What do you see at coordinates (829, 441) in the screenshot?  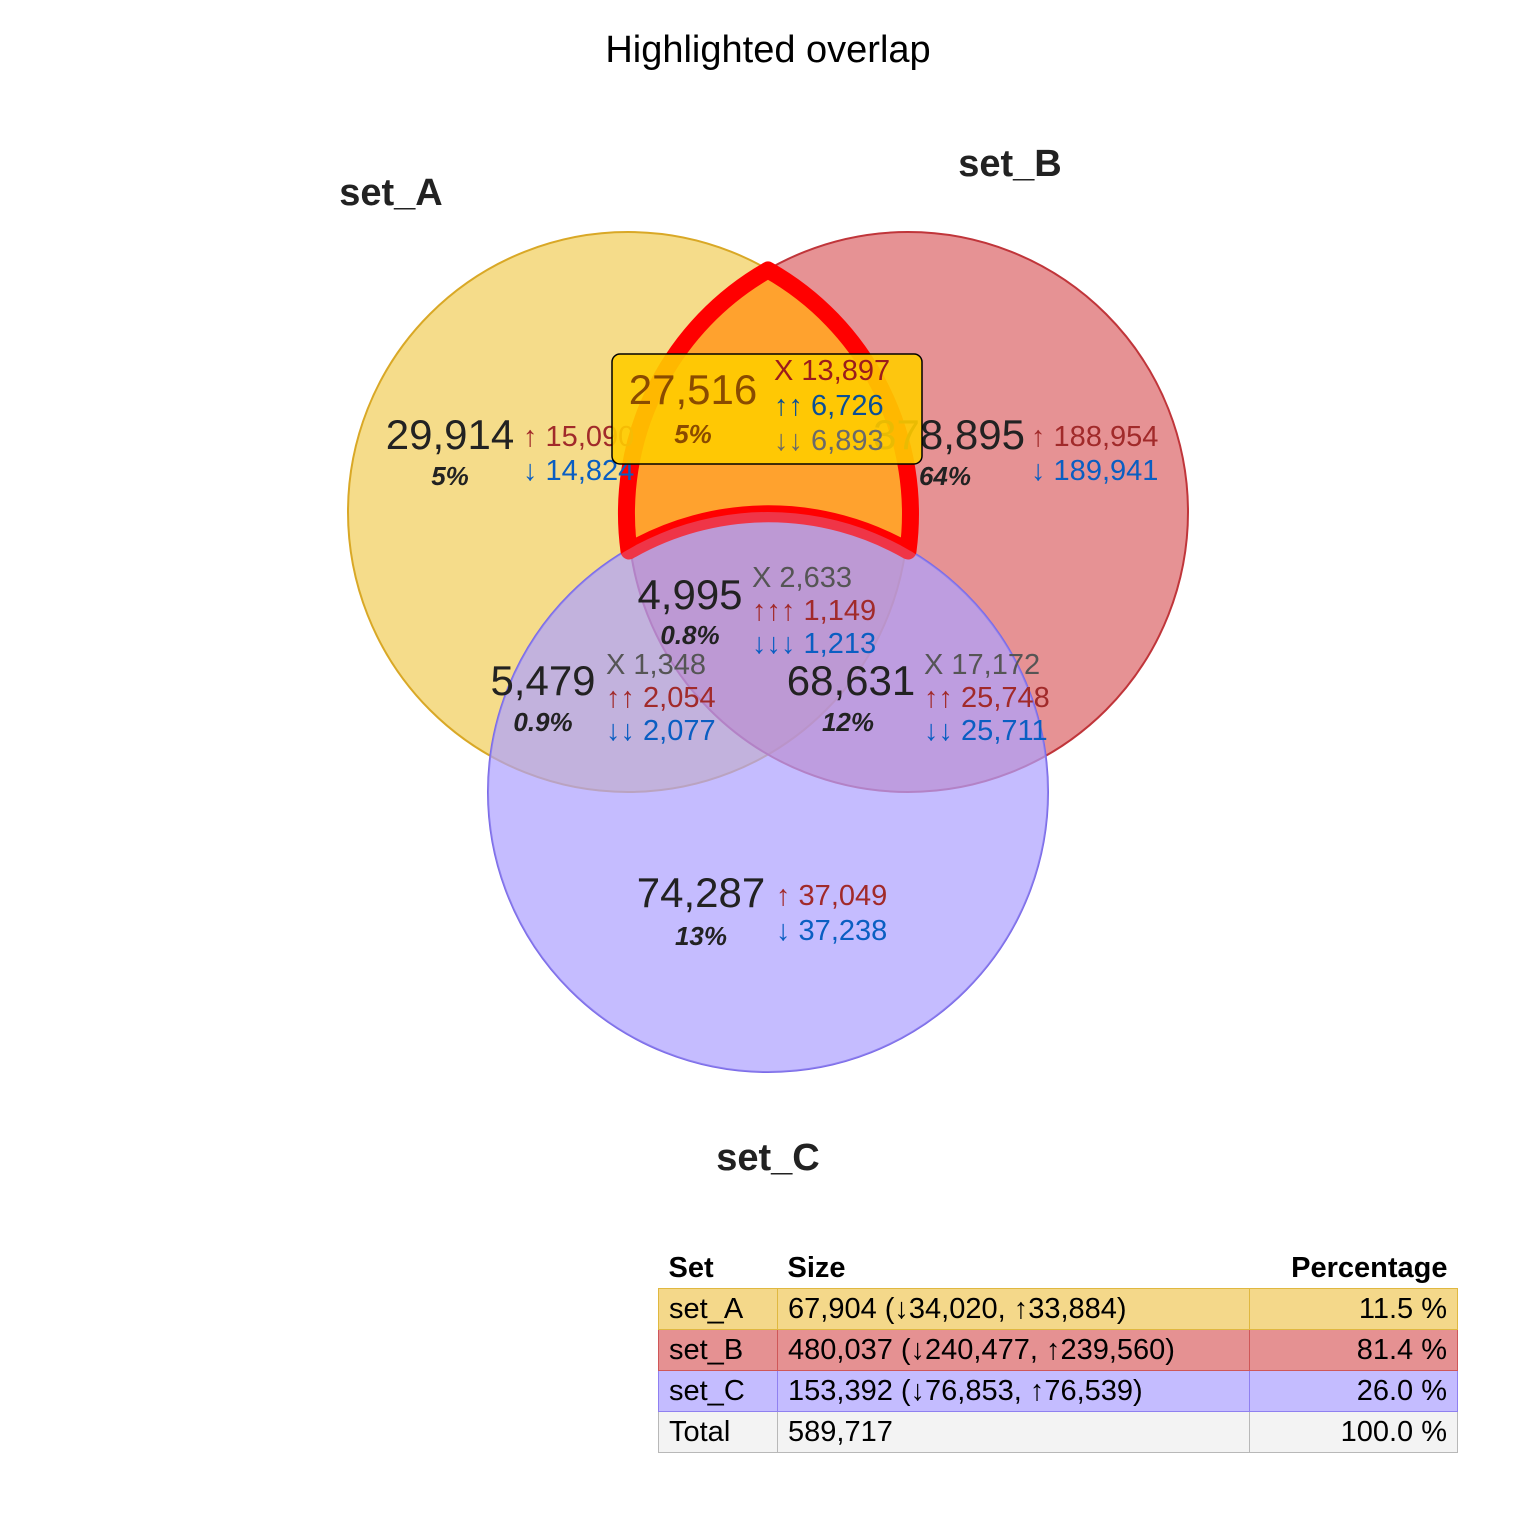 I see `region-ab-down: ↓↓ 6,893` at bounding box center [829, 441].